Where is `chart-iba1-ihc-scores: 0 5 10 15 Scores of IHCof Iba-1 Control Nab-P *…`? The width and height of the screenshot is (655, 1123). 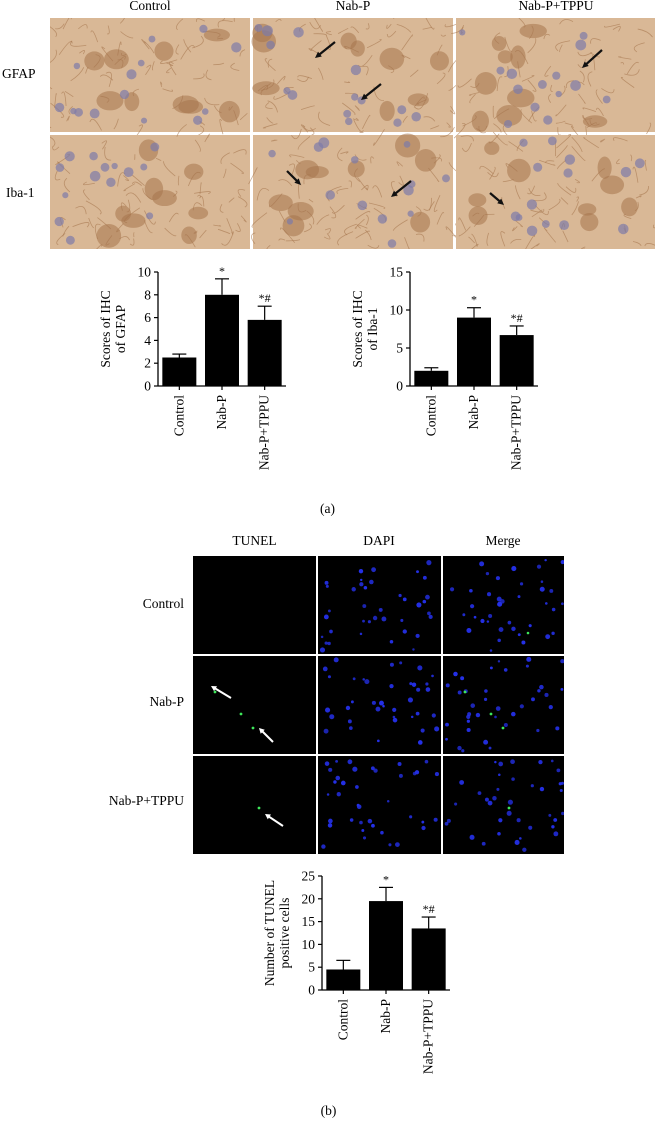
chart-iba1-ihc-scores: 0 5 10 15 Scores of IHCof Iba-1 Control Nab-P *… is located at coordinates (444, 367).